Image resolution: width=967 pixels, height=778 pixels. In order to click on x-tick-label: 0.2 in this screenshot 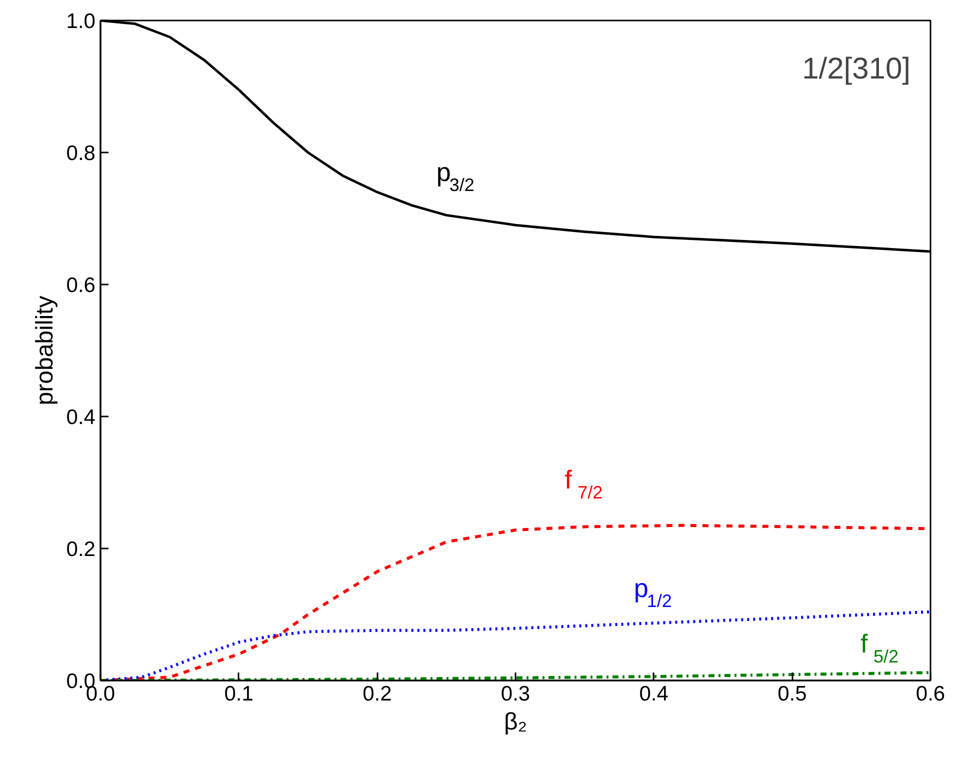, I will do `click(377, 694)`.